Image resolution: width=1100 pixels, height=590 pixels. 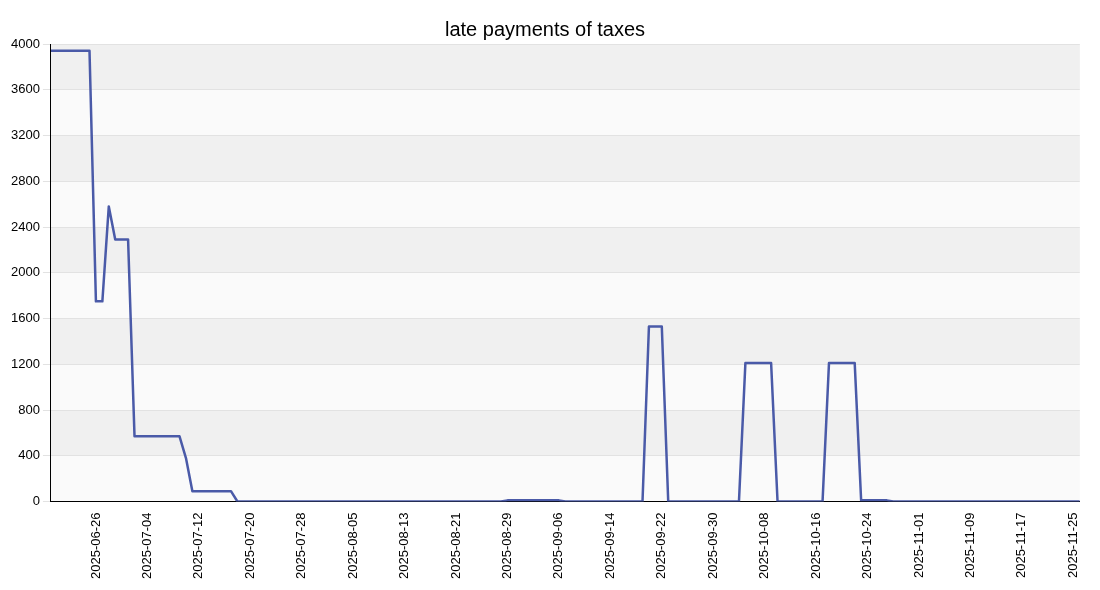 What do you see at coordinates (918, 545) in the screenshot?
I see `x-tick-label: 2025-11-01` at bounding box center [918, 545].